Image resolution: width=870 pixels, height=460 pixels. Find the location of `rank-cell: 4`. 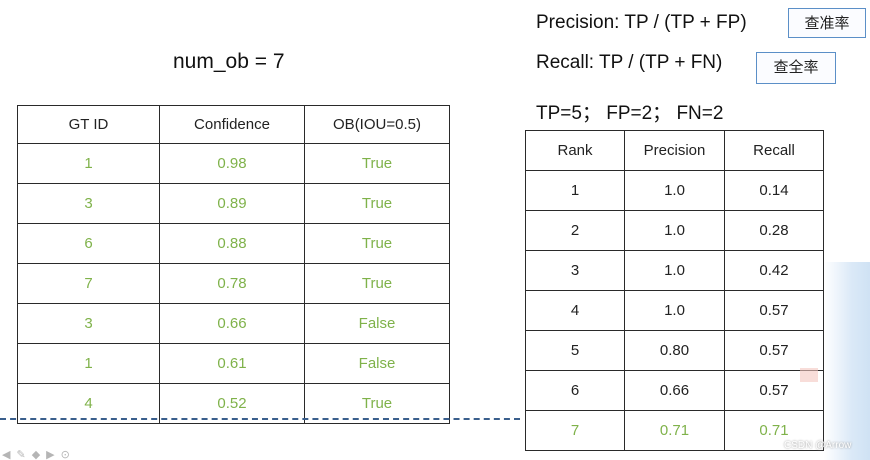

rank-cell: 4 is located at coordinates (575, 310).